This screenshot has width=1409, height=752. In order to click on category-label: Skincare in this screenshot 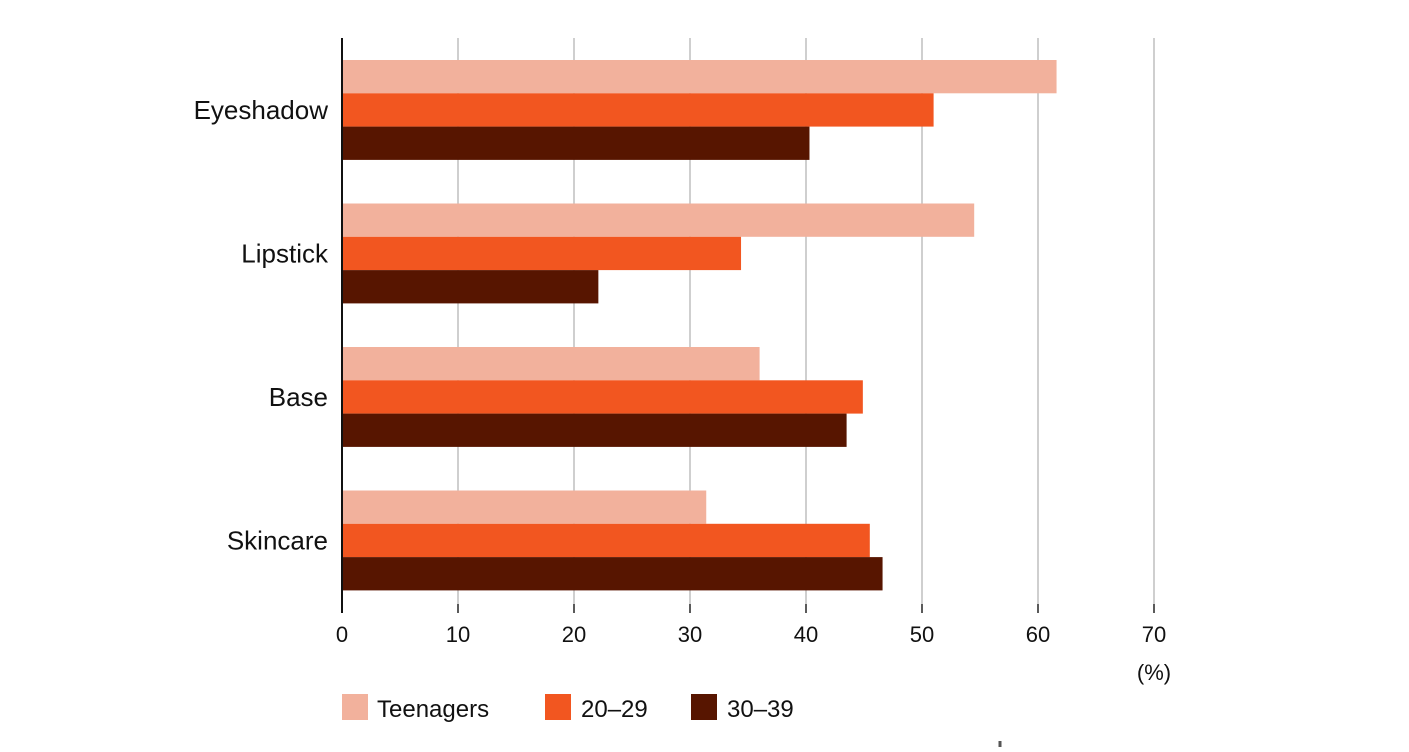, I will do `click(277, 540)`.